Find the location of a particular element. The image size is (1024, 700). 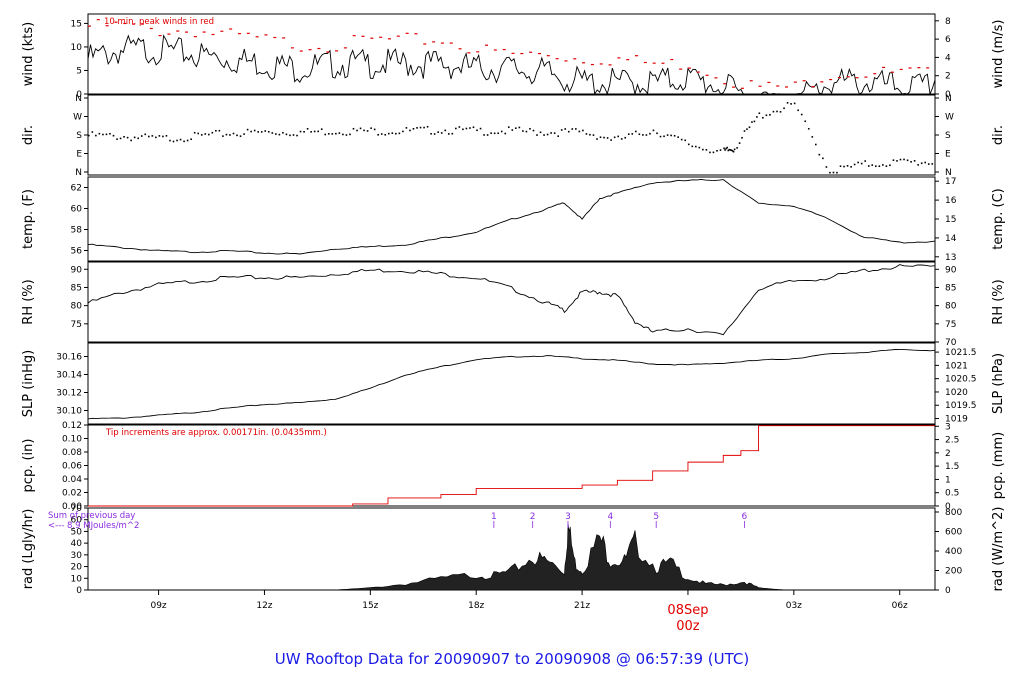

y-tick-label-temp: 62 is located at coordinates (76, 189).